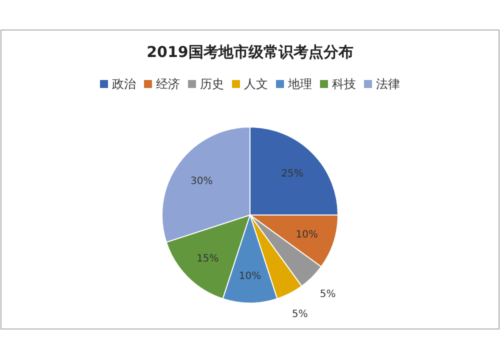 The image size is (500, 362). I want to click on data-label: 15%, so click(207, 258).